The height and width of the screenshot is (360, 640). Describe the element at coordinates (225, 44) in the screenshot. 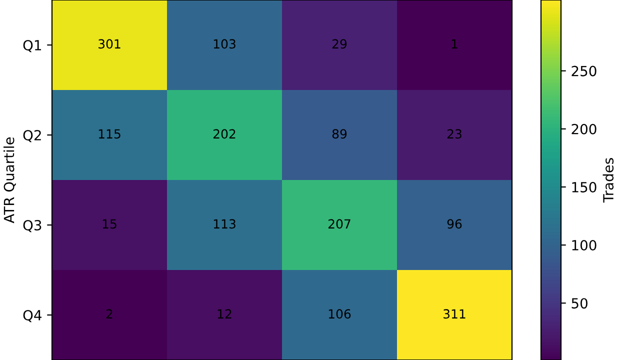

I see `data-label: 103` at that location.